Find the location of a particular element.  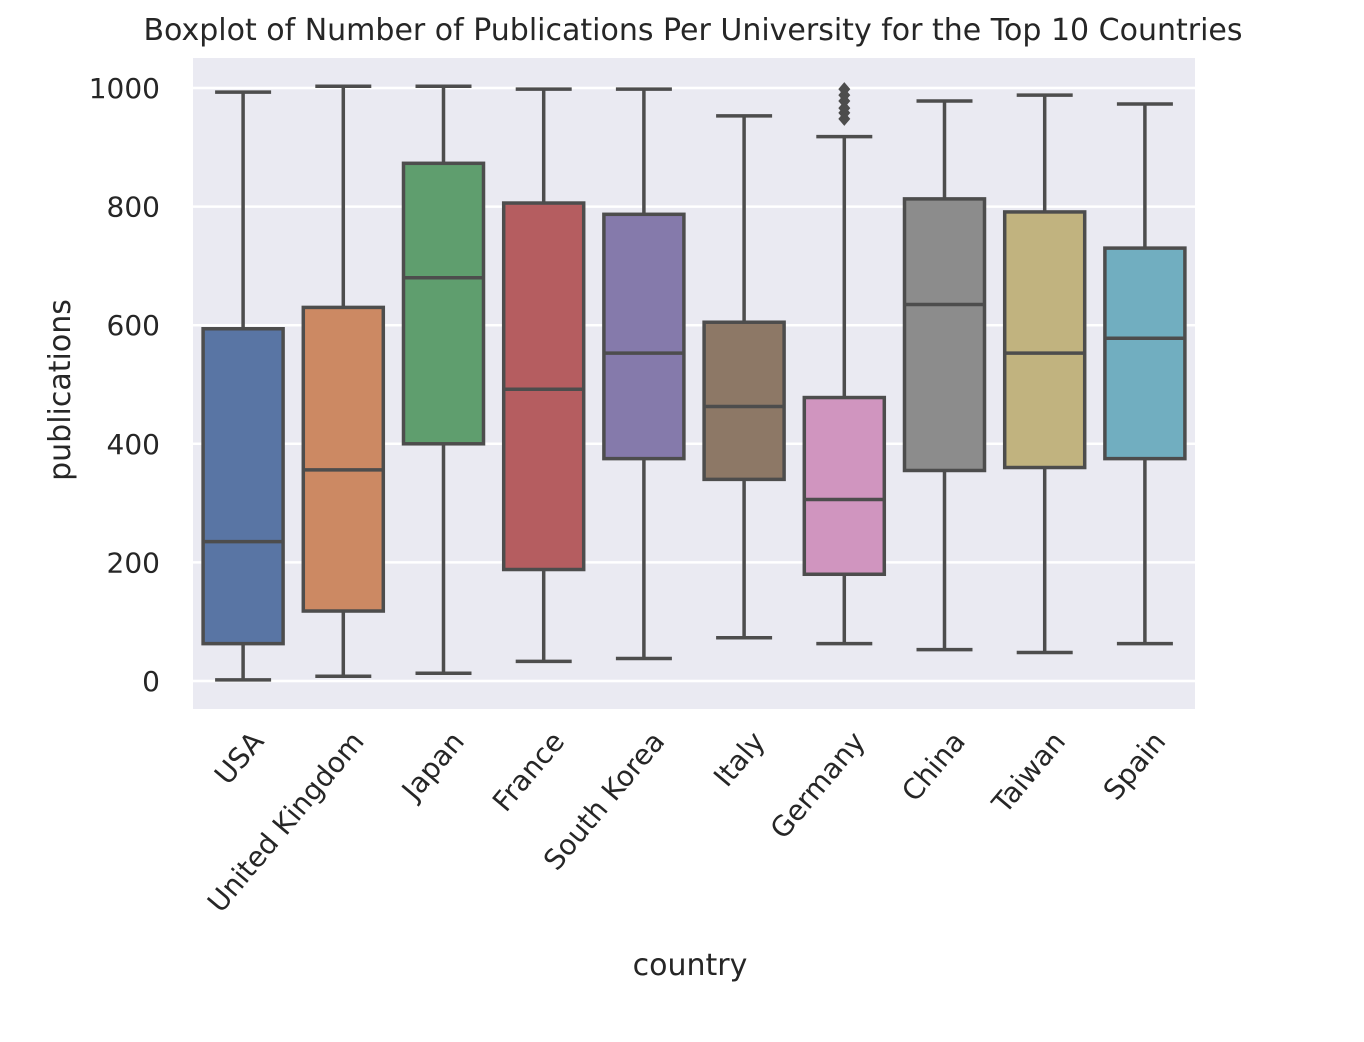

y-tick-label: 800 is located at coordinates (133, 207).